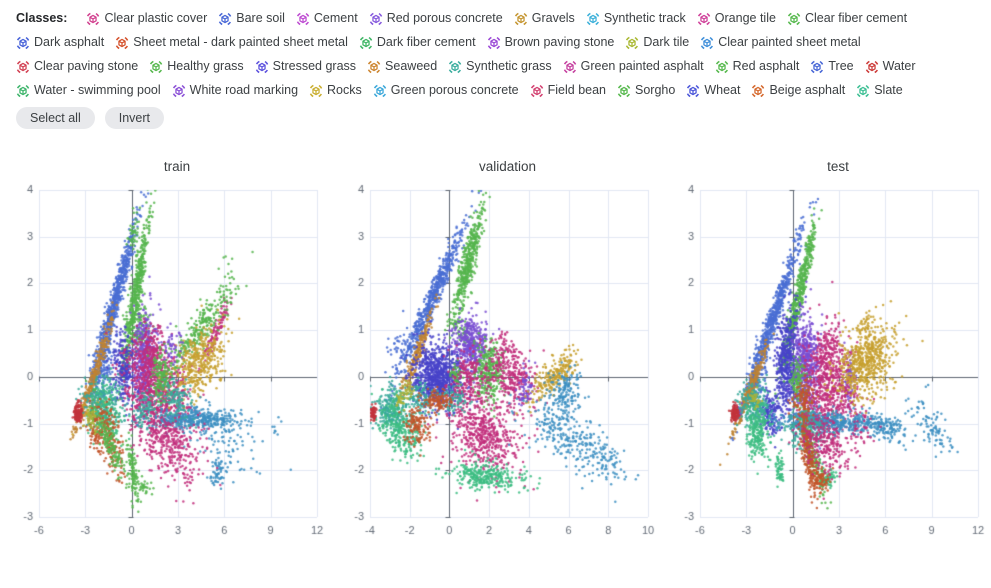  I want to click on legend-item-label: Rocks, so click(344, 90).